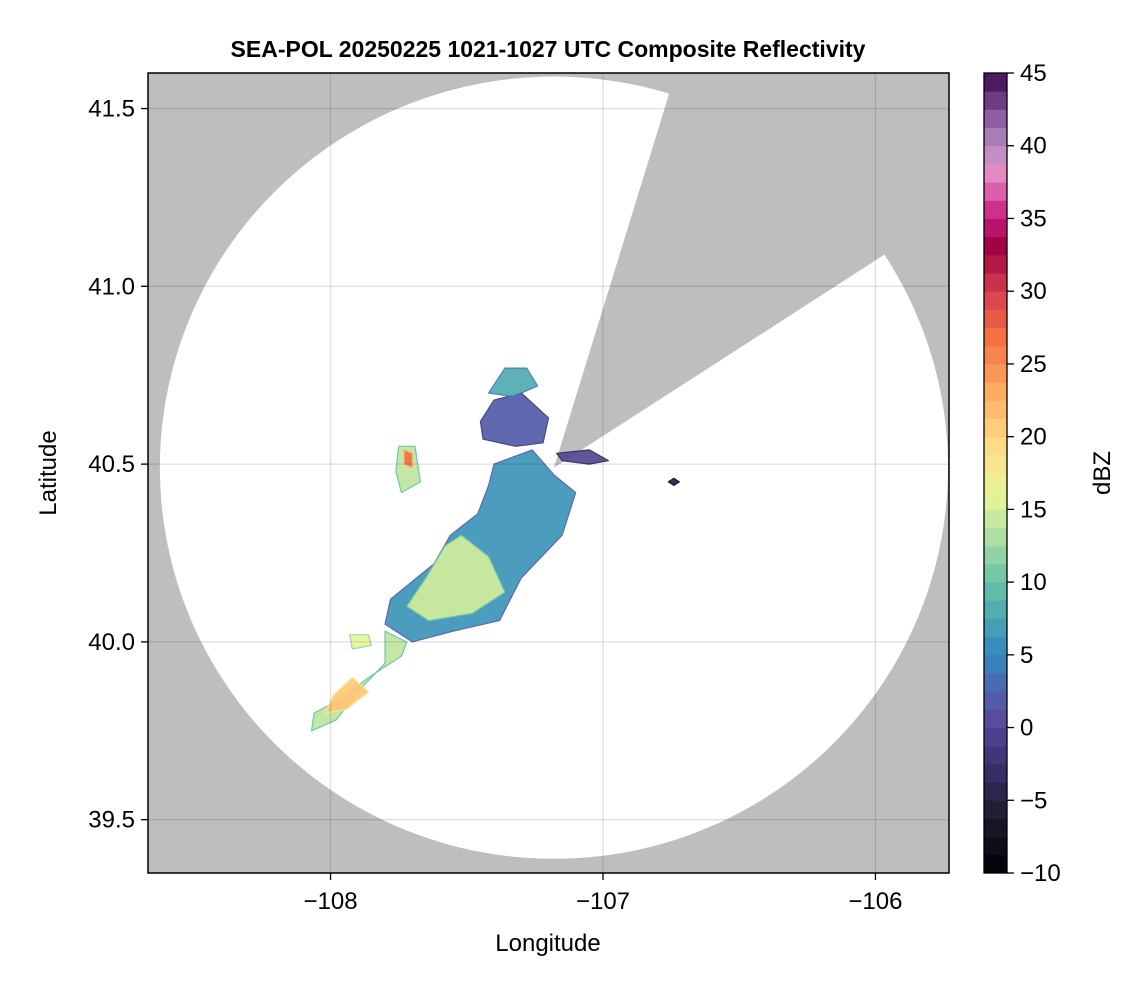 The height and width of the screenshot is (995, 1146). What do you see at coordinates (1026, 655) in the screenshot?
I see `colorbar-tick-label: 5` at bounding box center [1026, 655].